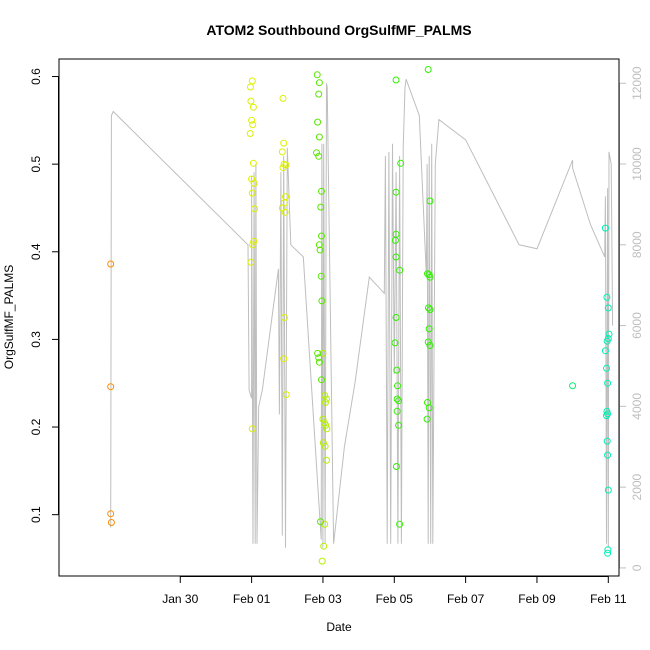 This screenshot has width=650, height=650. Describe the element at coordinates (637, 244) in the screenshot. I see `y2-tick-label: 8000` at that location.